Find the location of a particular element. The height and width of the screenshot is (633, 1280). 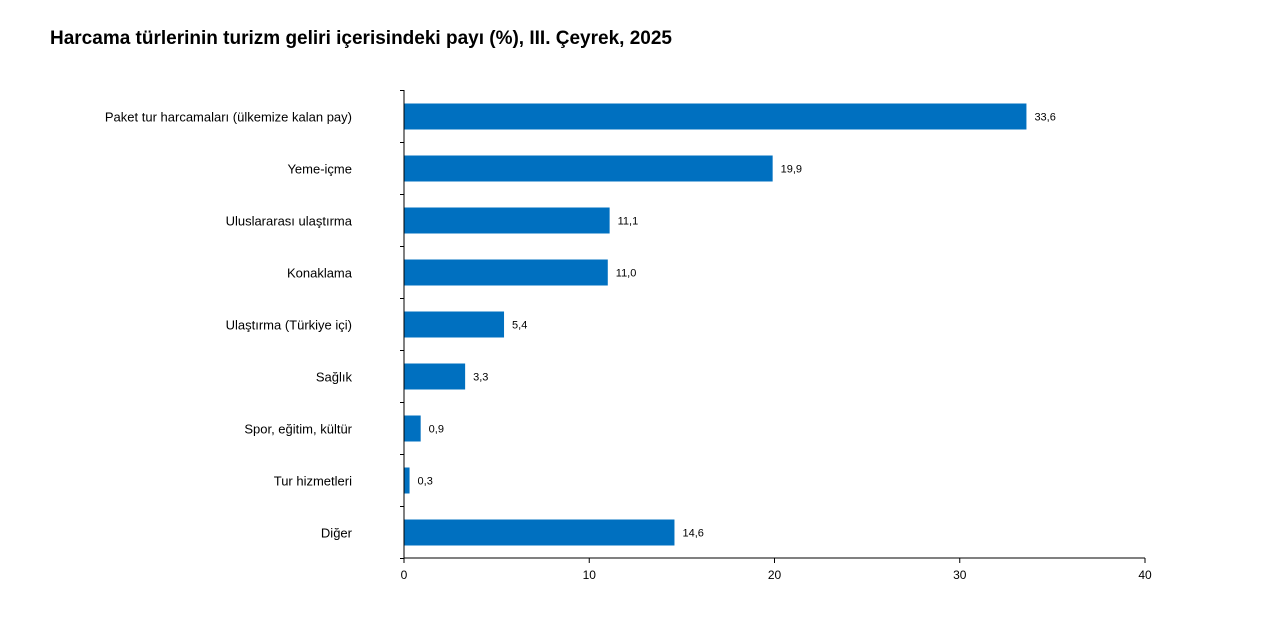

value-label: 5,4 is located at coordinates (519, 326).